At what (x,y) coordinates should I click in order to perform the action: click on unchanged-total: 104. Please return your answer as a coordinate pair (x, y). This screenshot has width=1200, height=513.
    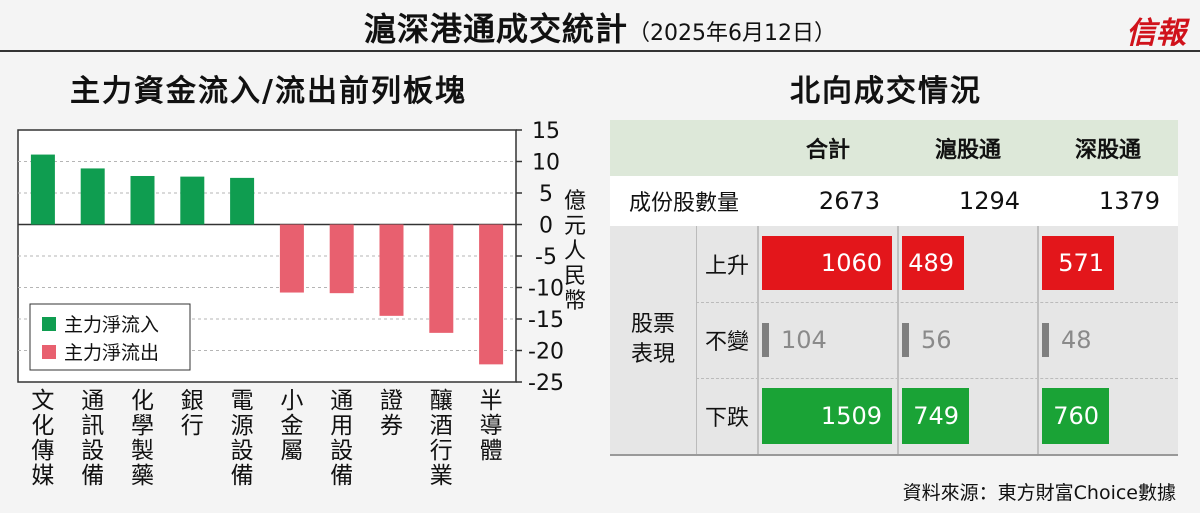
    Looking at the image, I should click on (794, 340).